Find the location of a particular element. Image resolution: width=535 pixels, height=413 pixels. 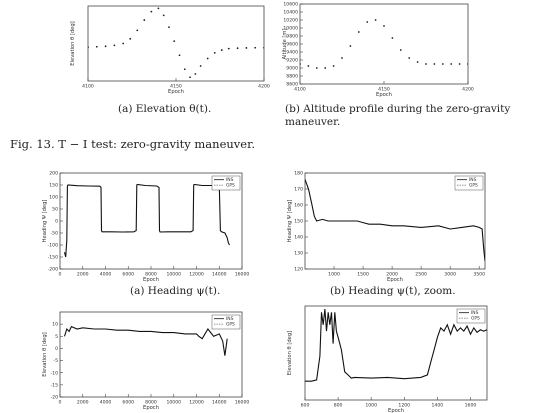

chart-svg: 4100 4150 4200 Epoch Elevation θ [deg] is located at coordinates (170, 50).